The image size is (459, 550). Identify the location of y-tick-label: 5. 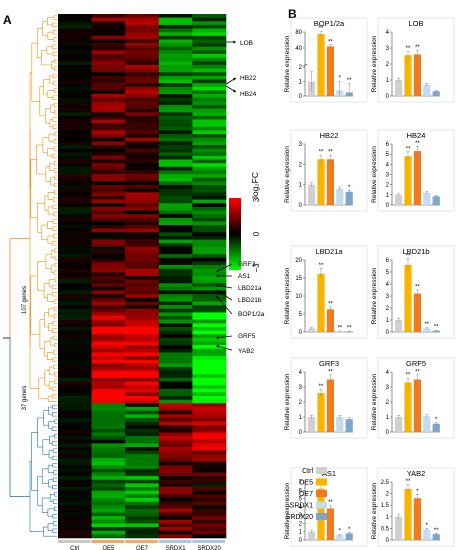
(388, 155).